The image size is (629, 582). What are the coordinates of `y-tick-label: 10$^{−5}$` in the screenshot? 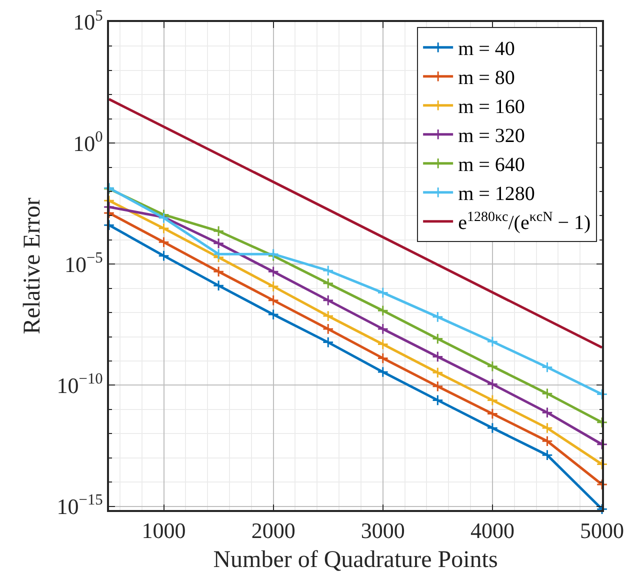 It's located at (84, 263).